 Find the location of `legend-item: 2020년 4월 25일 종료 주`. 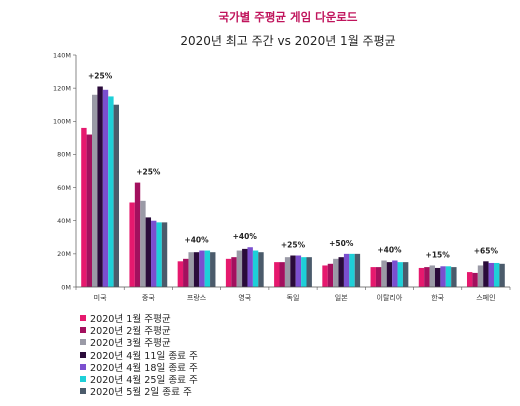

legend-item: 2020년 4월 25일 종료 주 is located at coordinates (139, 379).